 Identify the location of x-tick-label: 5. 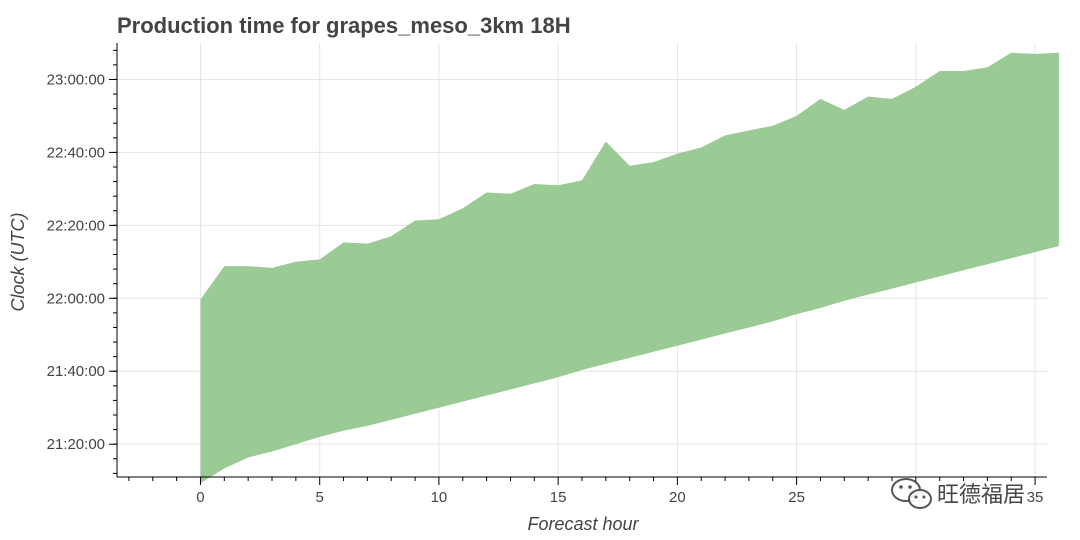
(320, 497).